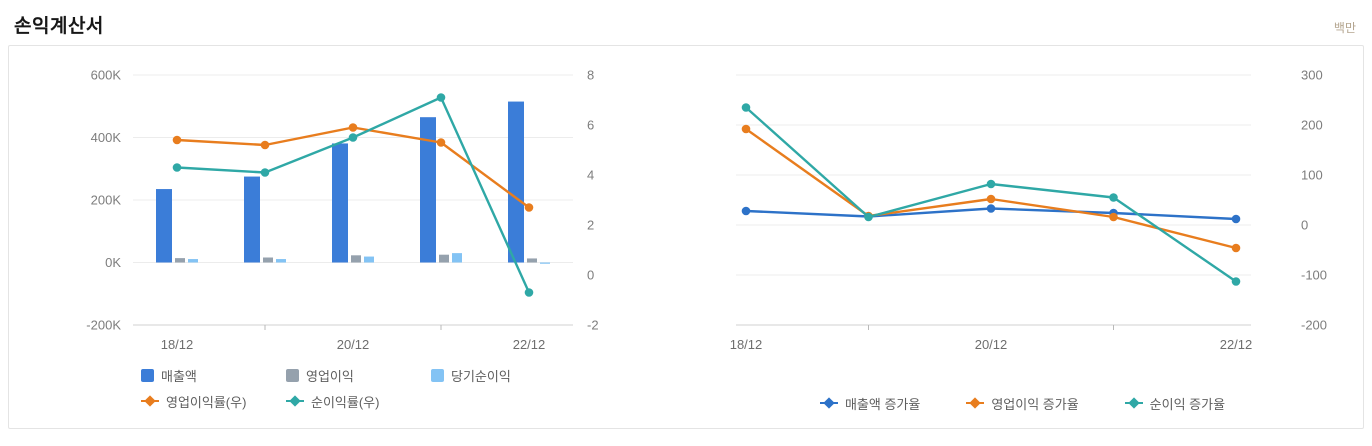 This screenshot has width=1372, height=446. What do you see at coordinates (1187, 404) in the screenshot?
I see `legend-label: 순이익 증가율` at bounding box center [1187, 404].